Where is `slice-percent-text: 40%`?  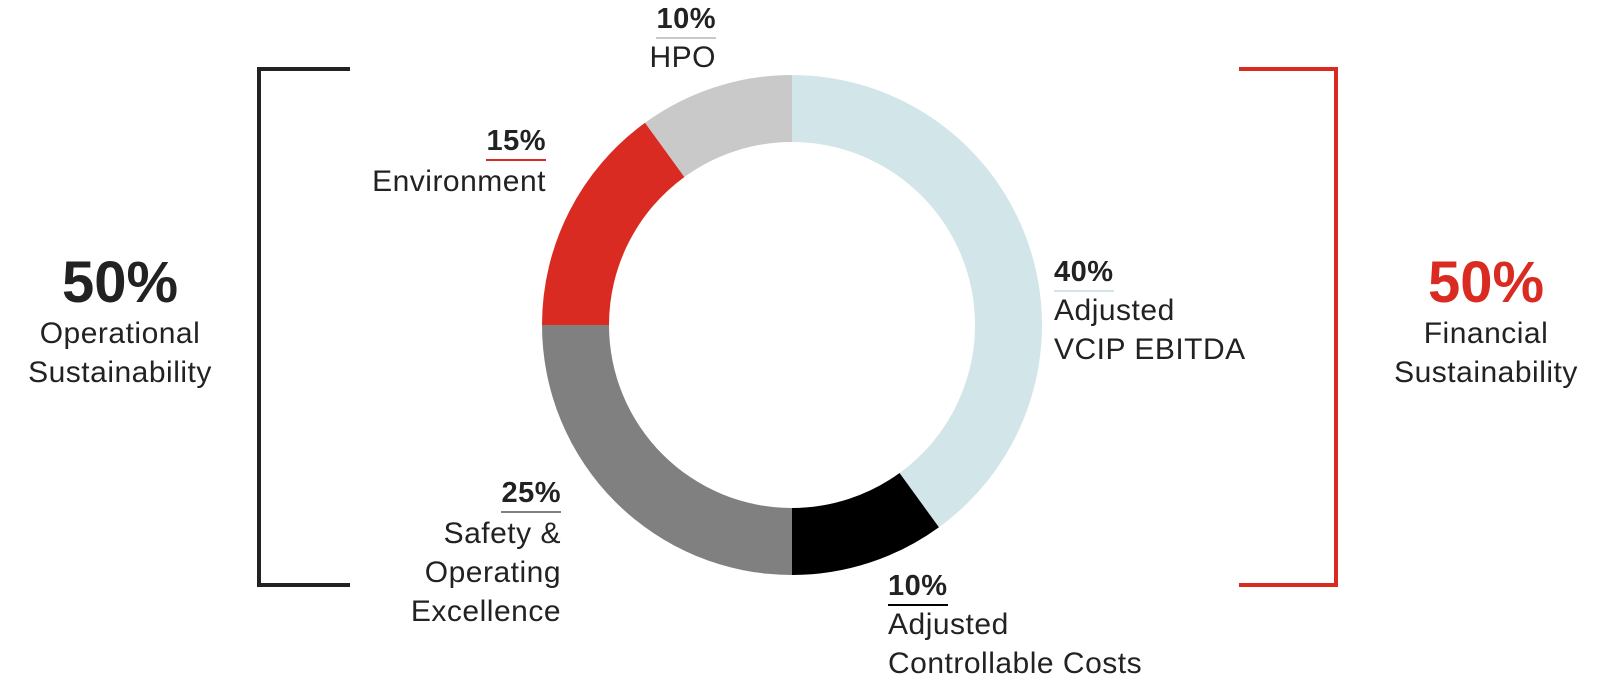 slice-percent-text: 40% is located at coordinates (1084, 274).